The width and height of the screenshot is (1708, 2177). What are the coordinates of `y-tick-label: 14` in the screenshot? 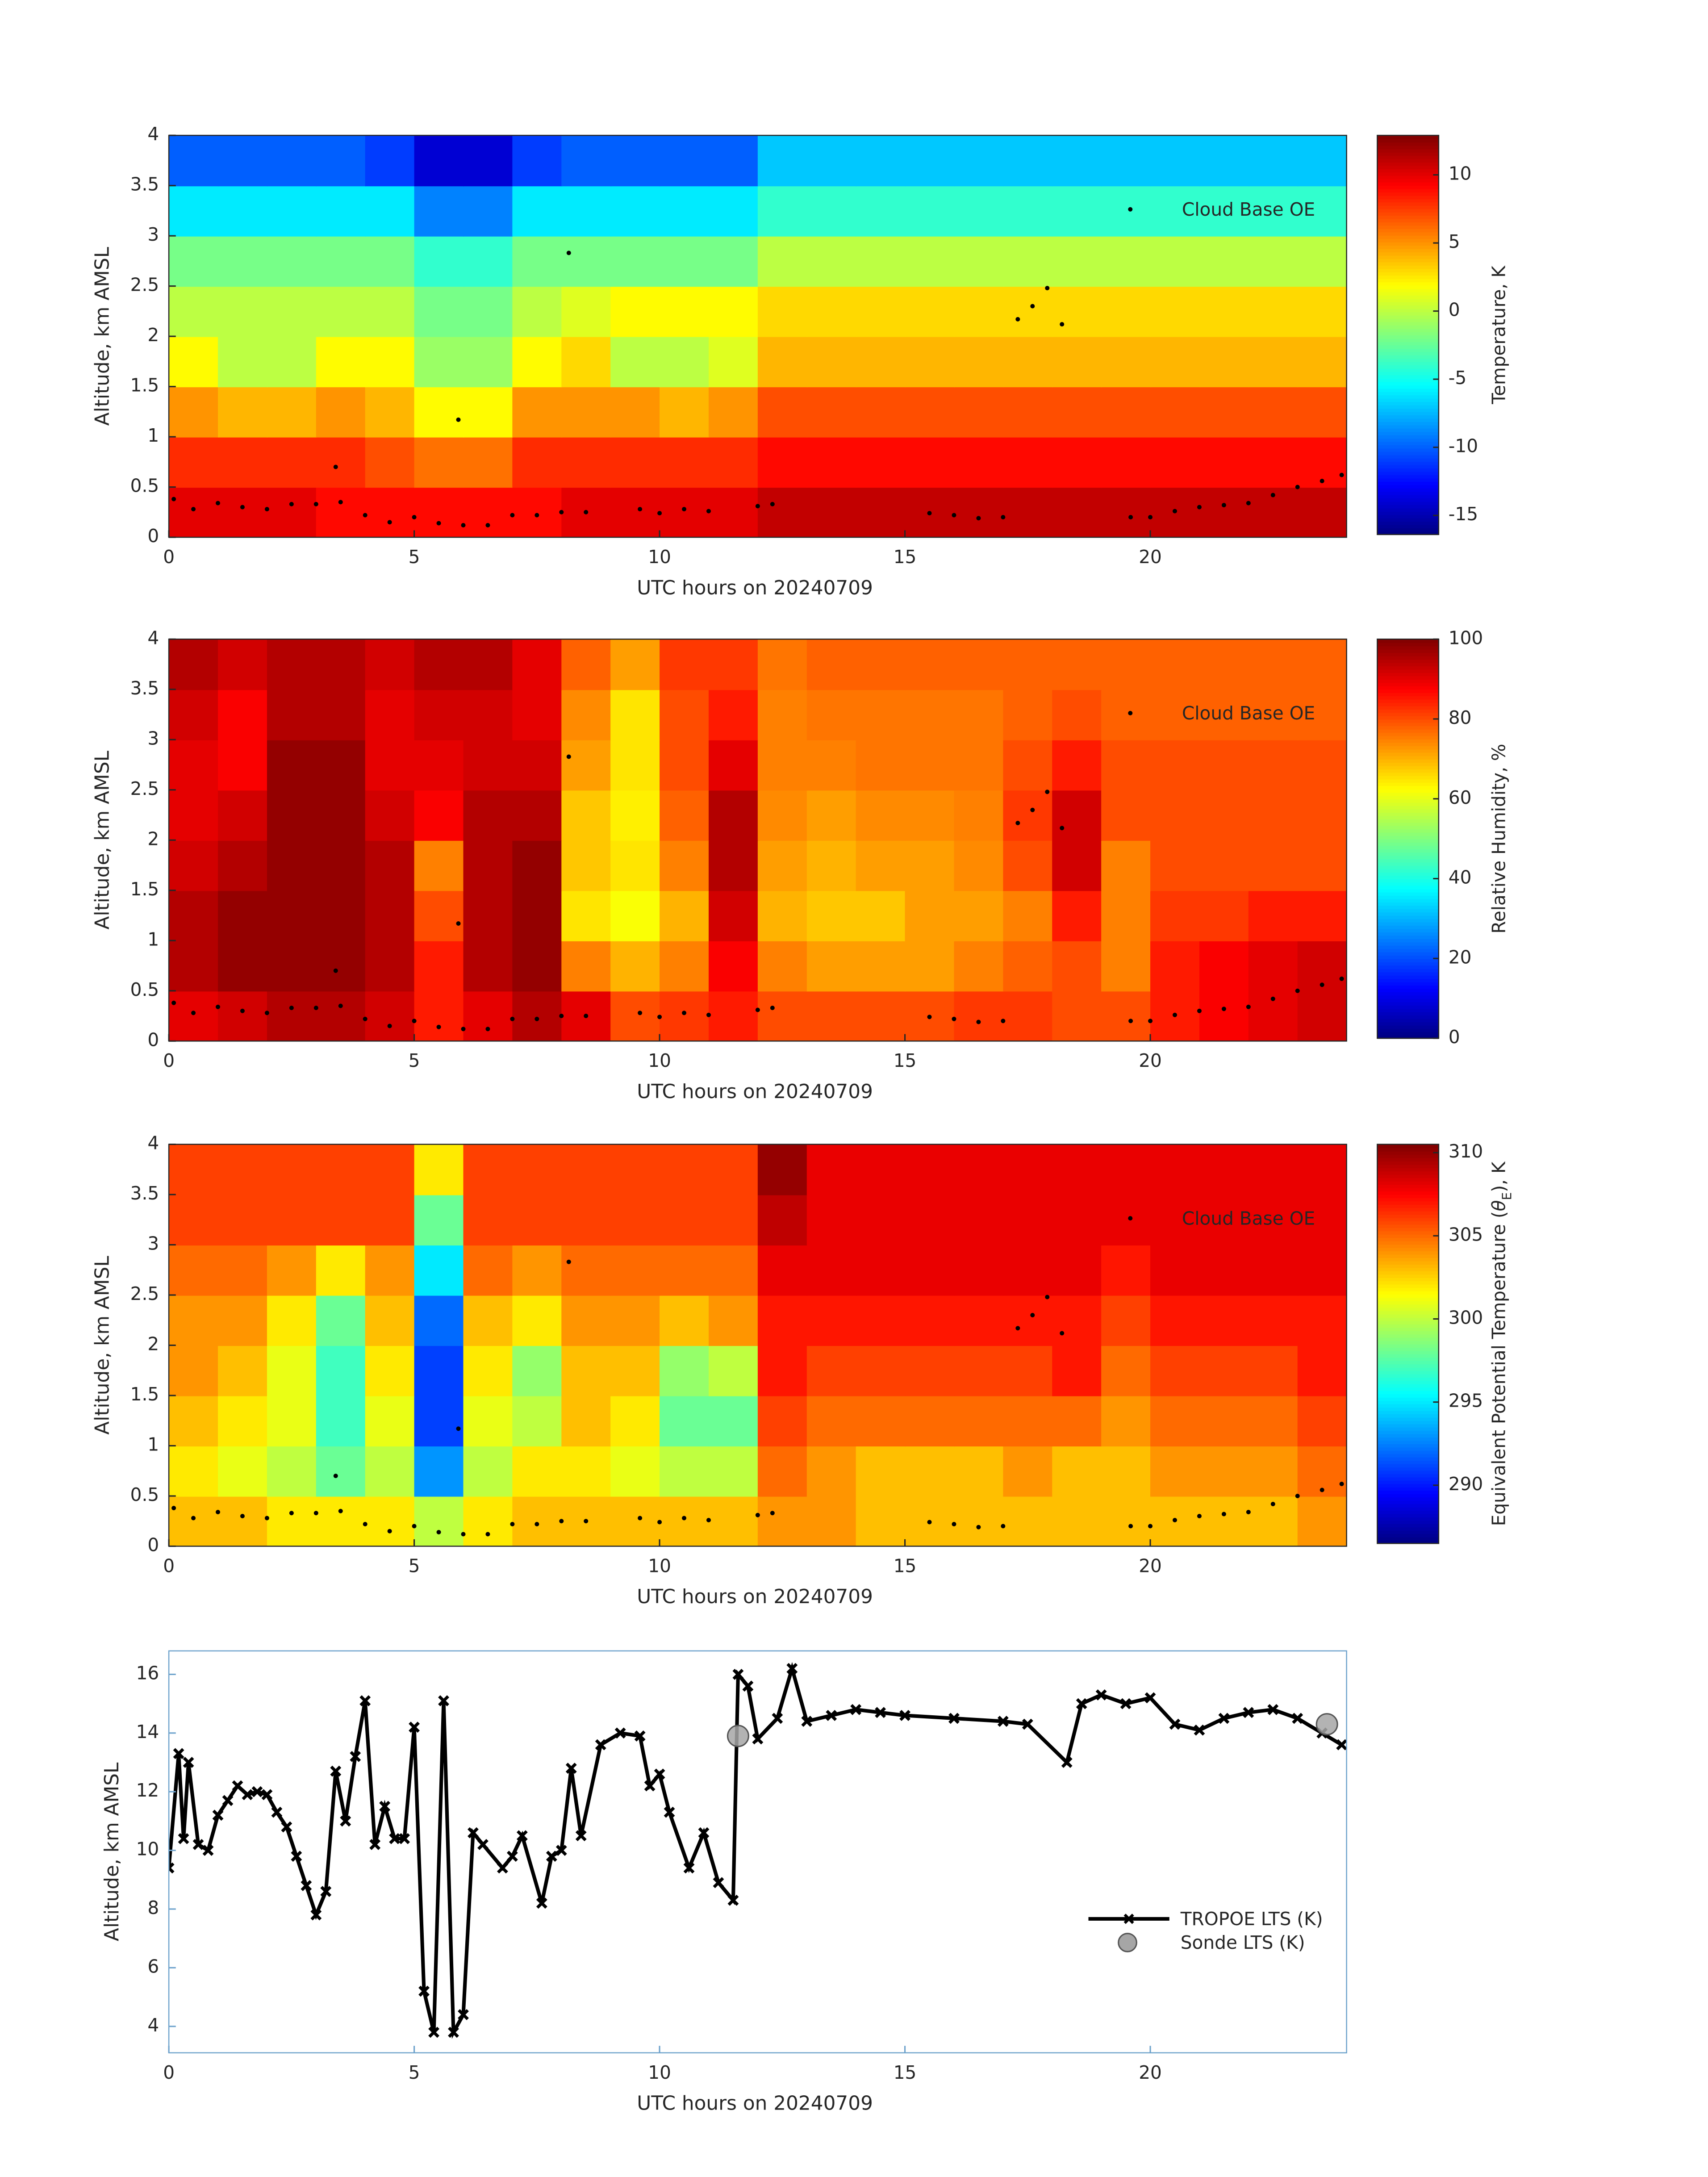 It's located at (147, 1731).